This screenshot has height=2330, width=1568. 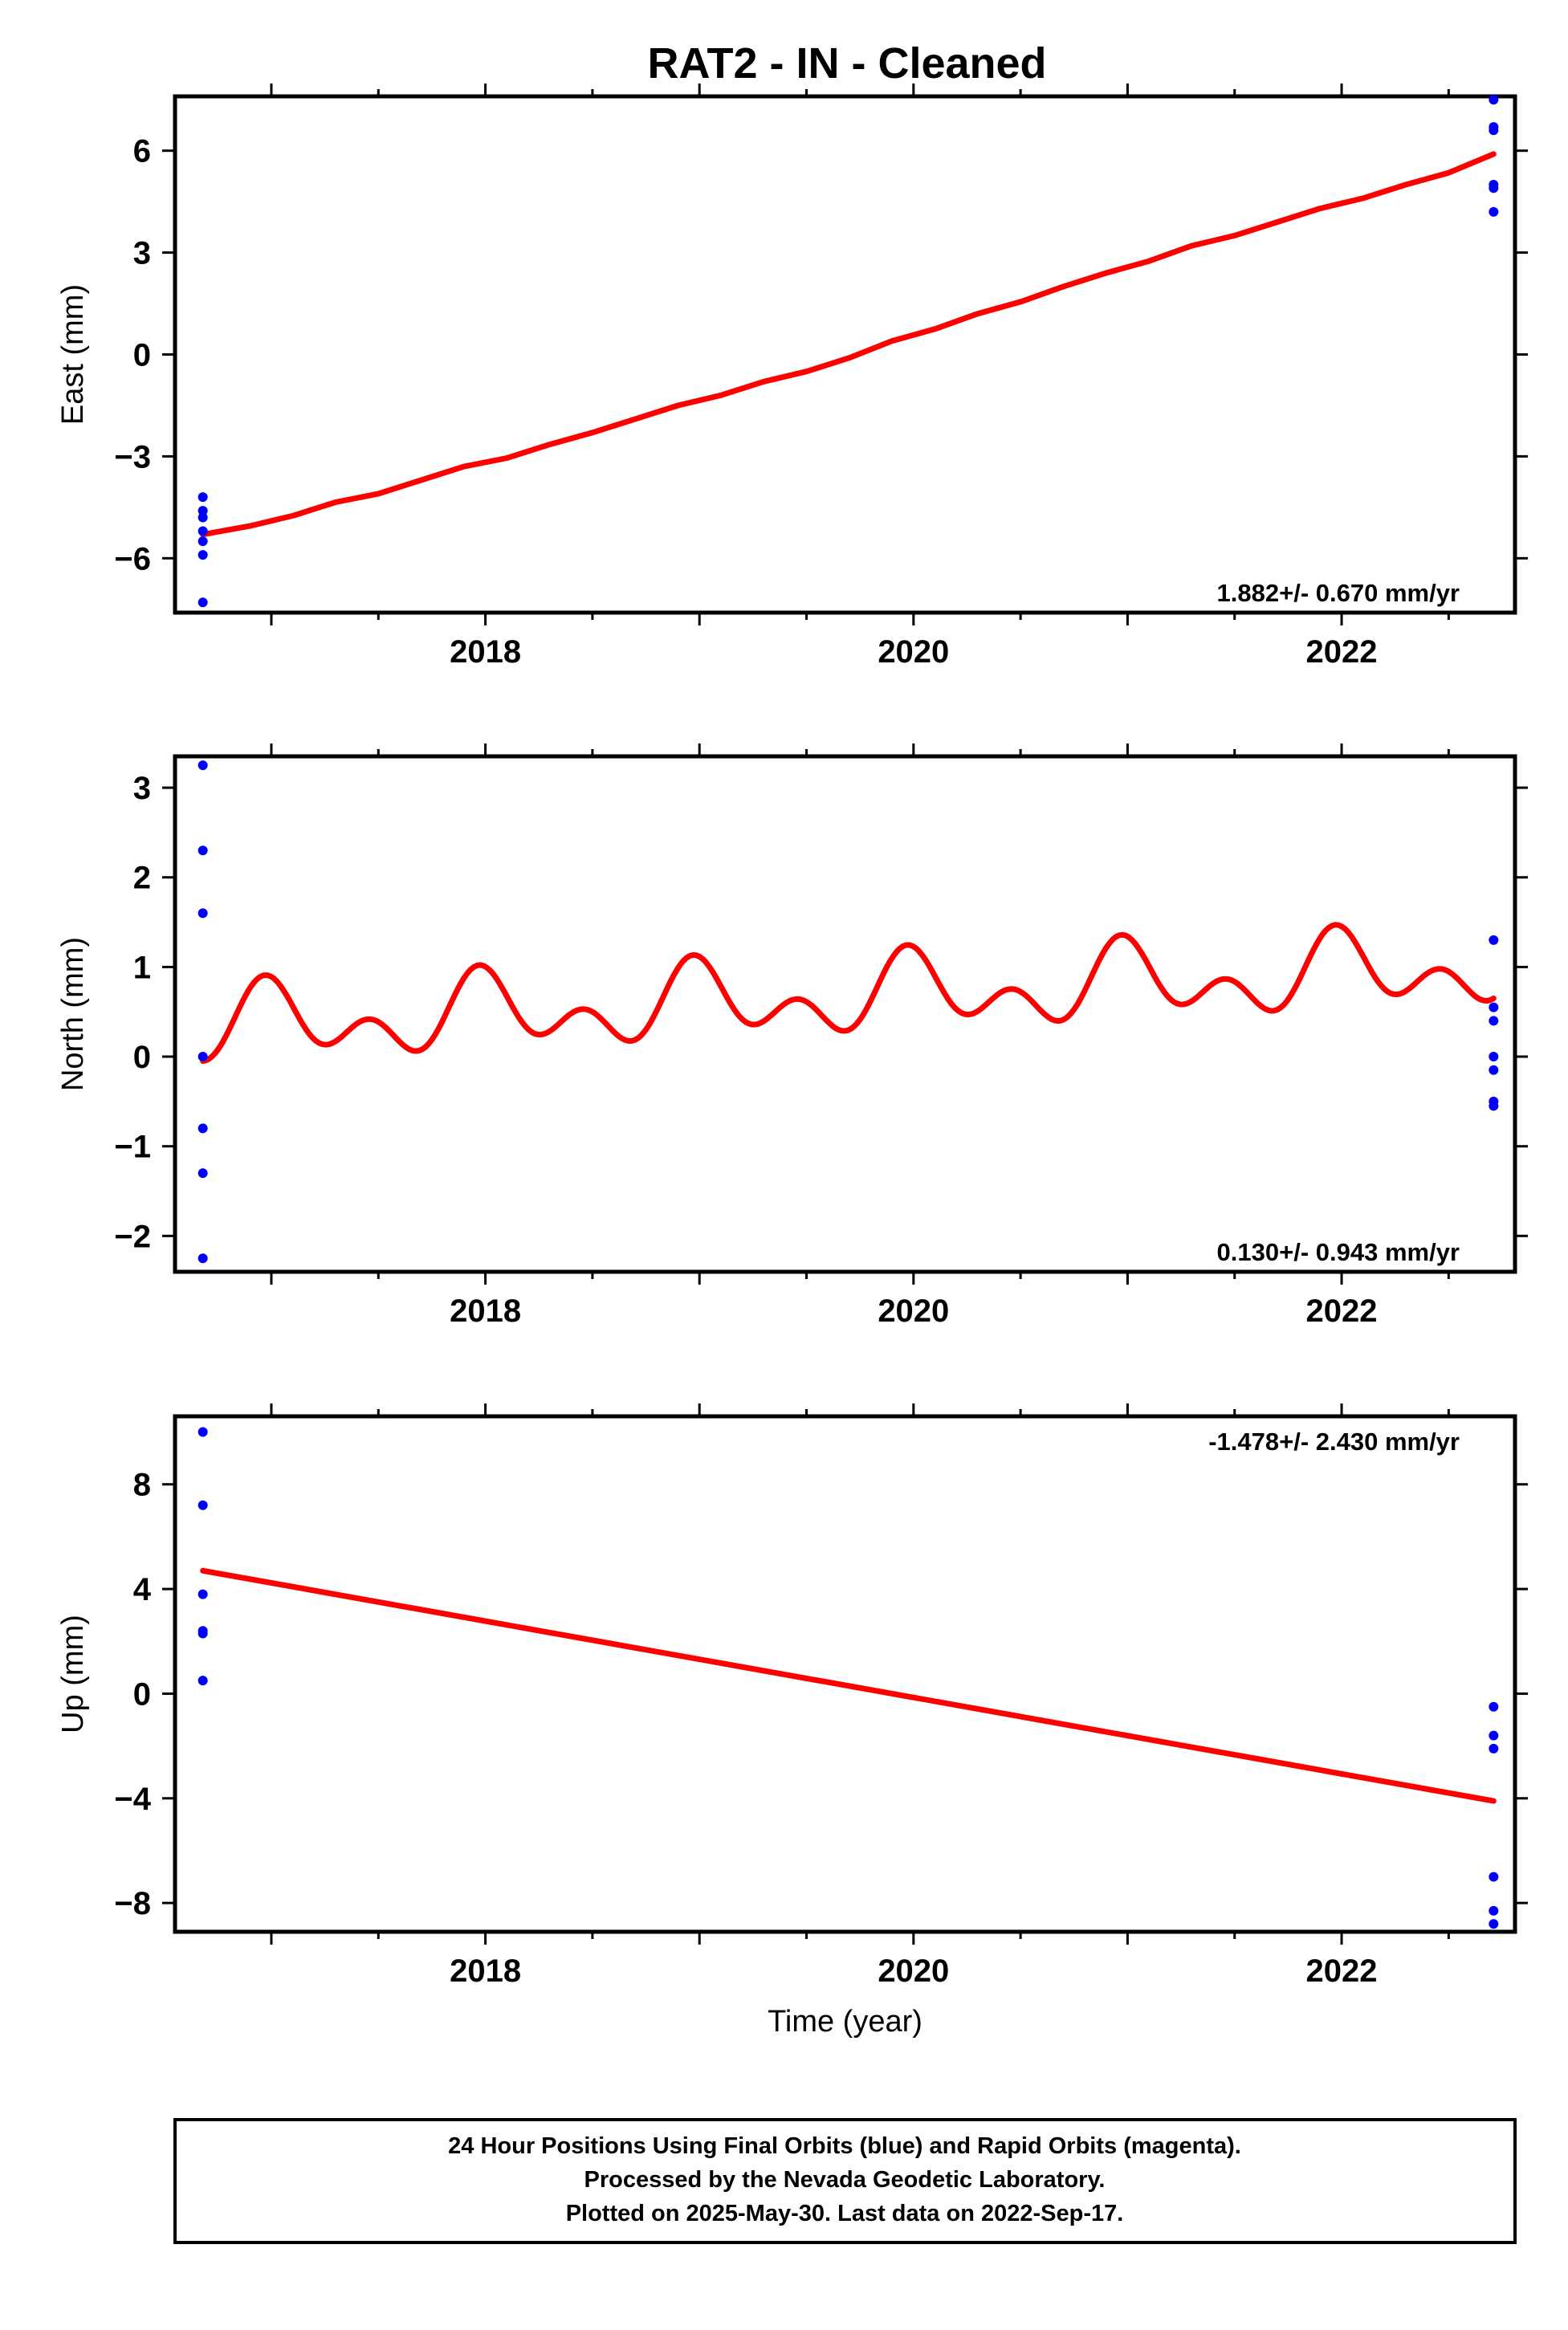 What do you see at coordinates (142, 1485) in the screenshot?
I see `y-tick-label: 8` at bounding box center [142, 1485].